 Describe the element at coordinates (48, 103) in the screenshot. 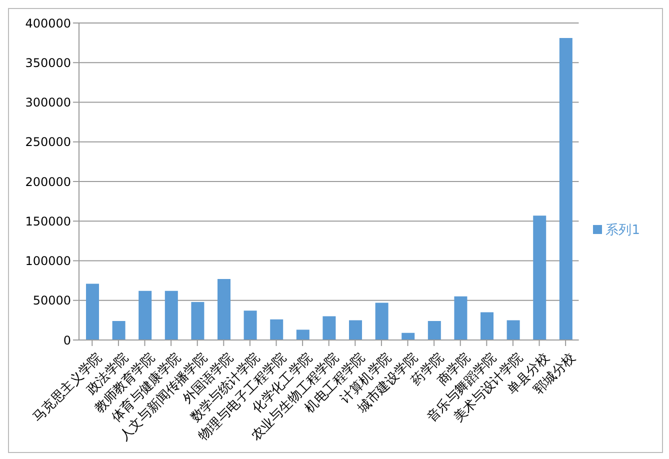

I see `y-tick-label: 300000` at that location.